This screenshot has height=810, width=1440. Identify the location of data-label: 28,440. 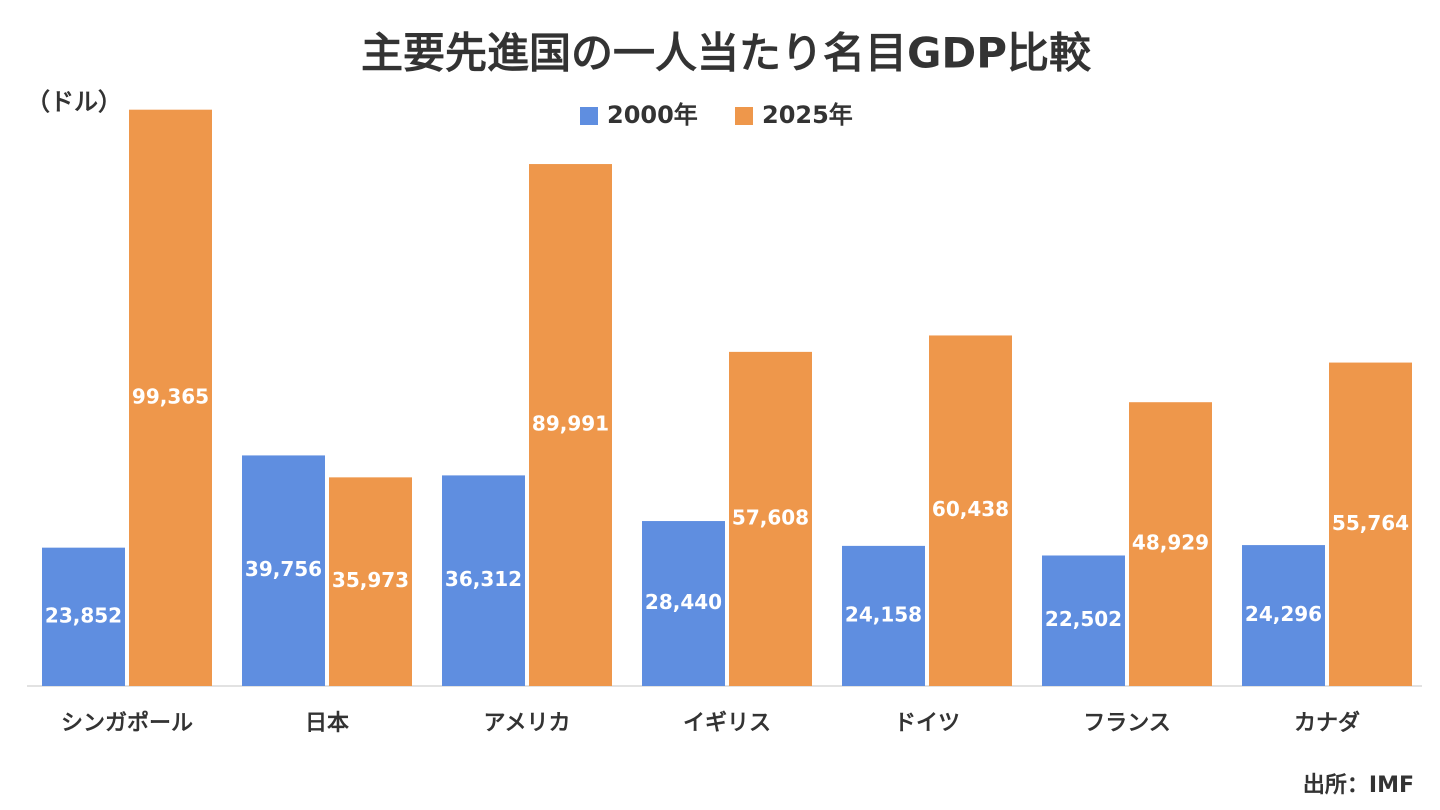
(683, 602).